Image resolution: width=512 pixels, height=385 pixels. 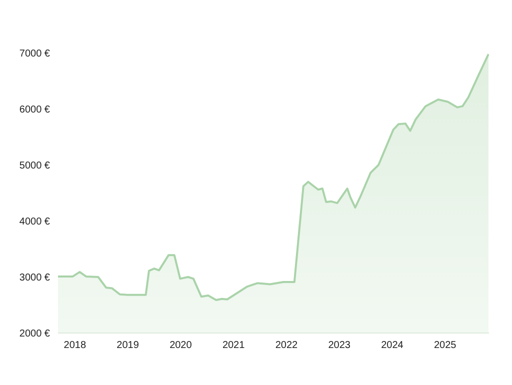 What do you see at coordinates (339, 346) in the screenshot?
I see `x-tick-label: 2023` at bounding box center [339, 346].